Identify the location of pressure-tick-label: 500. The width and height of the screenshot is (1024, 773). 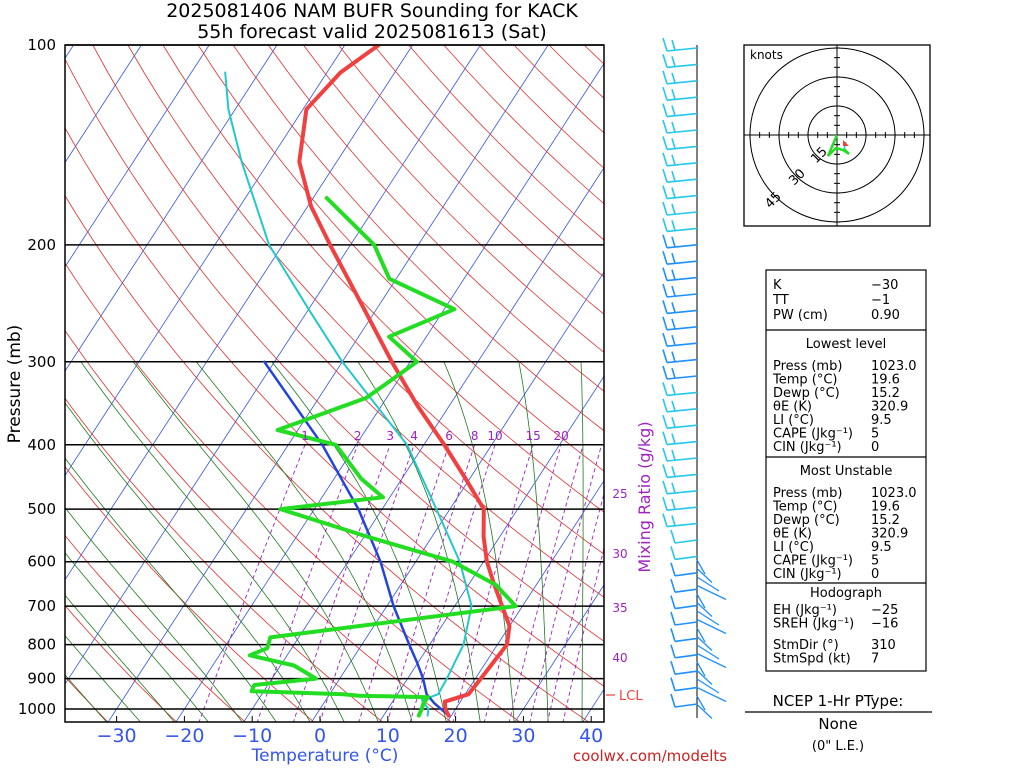
(41, 509).